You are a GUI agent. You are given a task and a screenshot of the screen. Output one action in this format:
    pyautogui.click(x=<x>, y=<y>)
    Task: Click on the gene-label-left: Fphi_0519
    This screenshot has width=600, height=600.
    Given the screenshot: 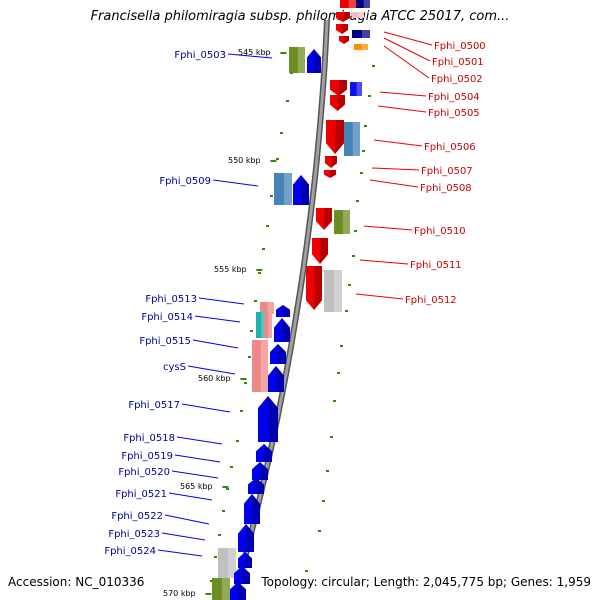 What is the action you would take?
    pyautogui.click(x=147, y=456)
    